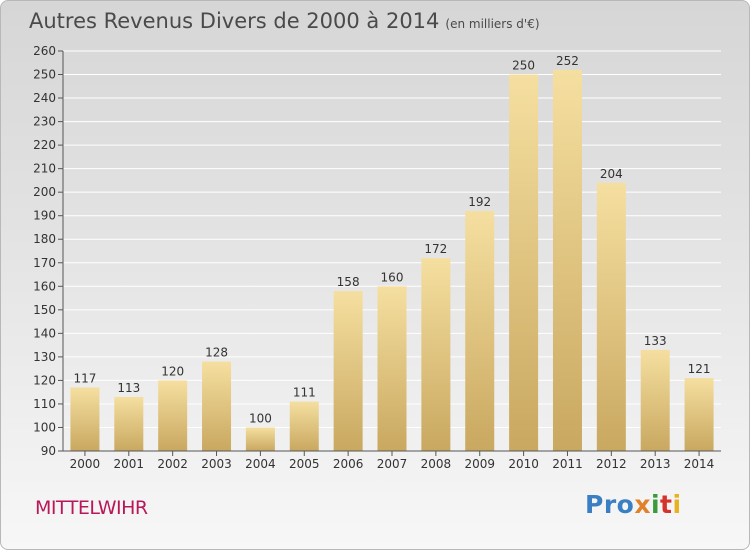  Describe the element at coordinates (44, 239) in the screenshot. I see `y-tick-label: 180` at that location.